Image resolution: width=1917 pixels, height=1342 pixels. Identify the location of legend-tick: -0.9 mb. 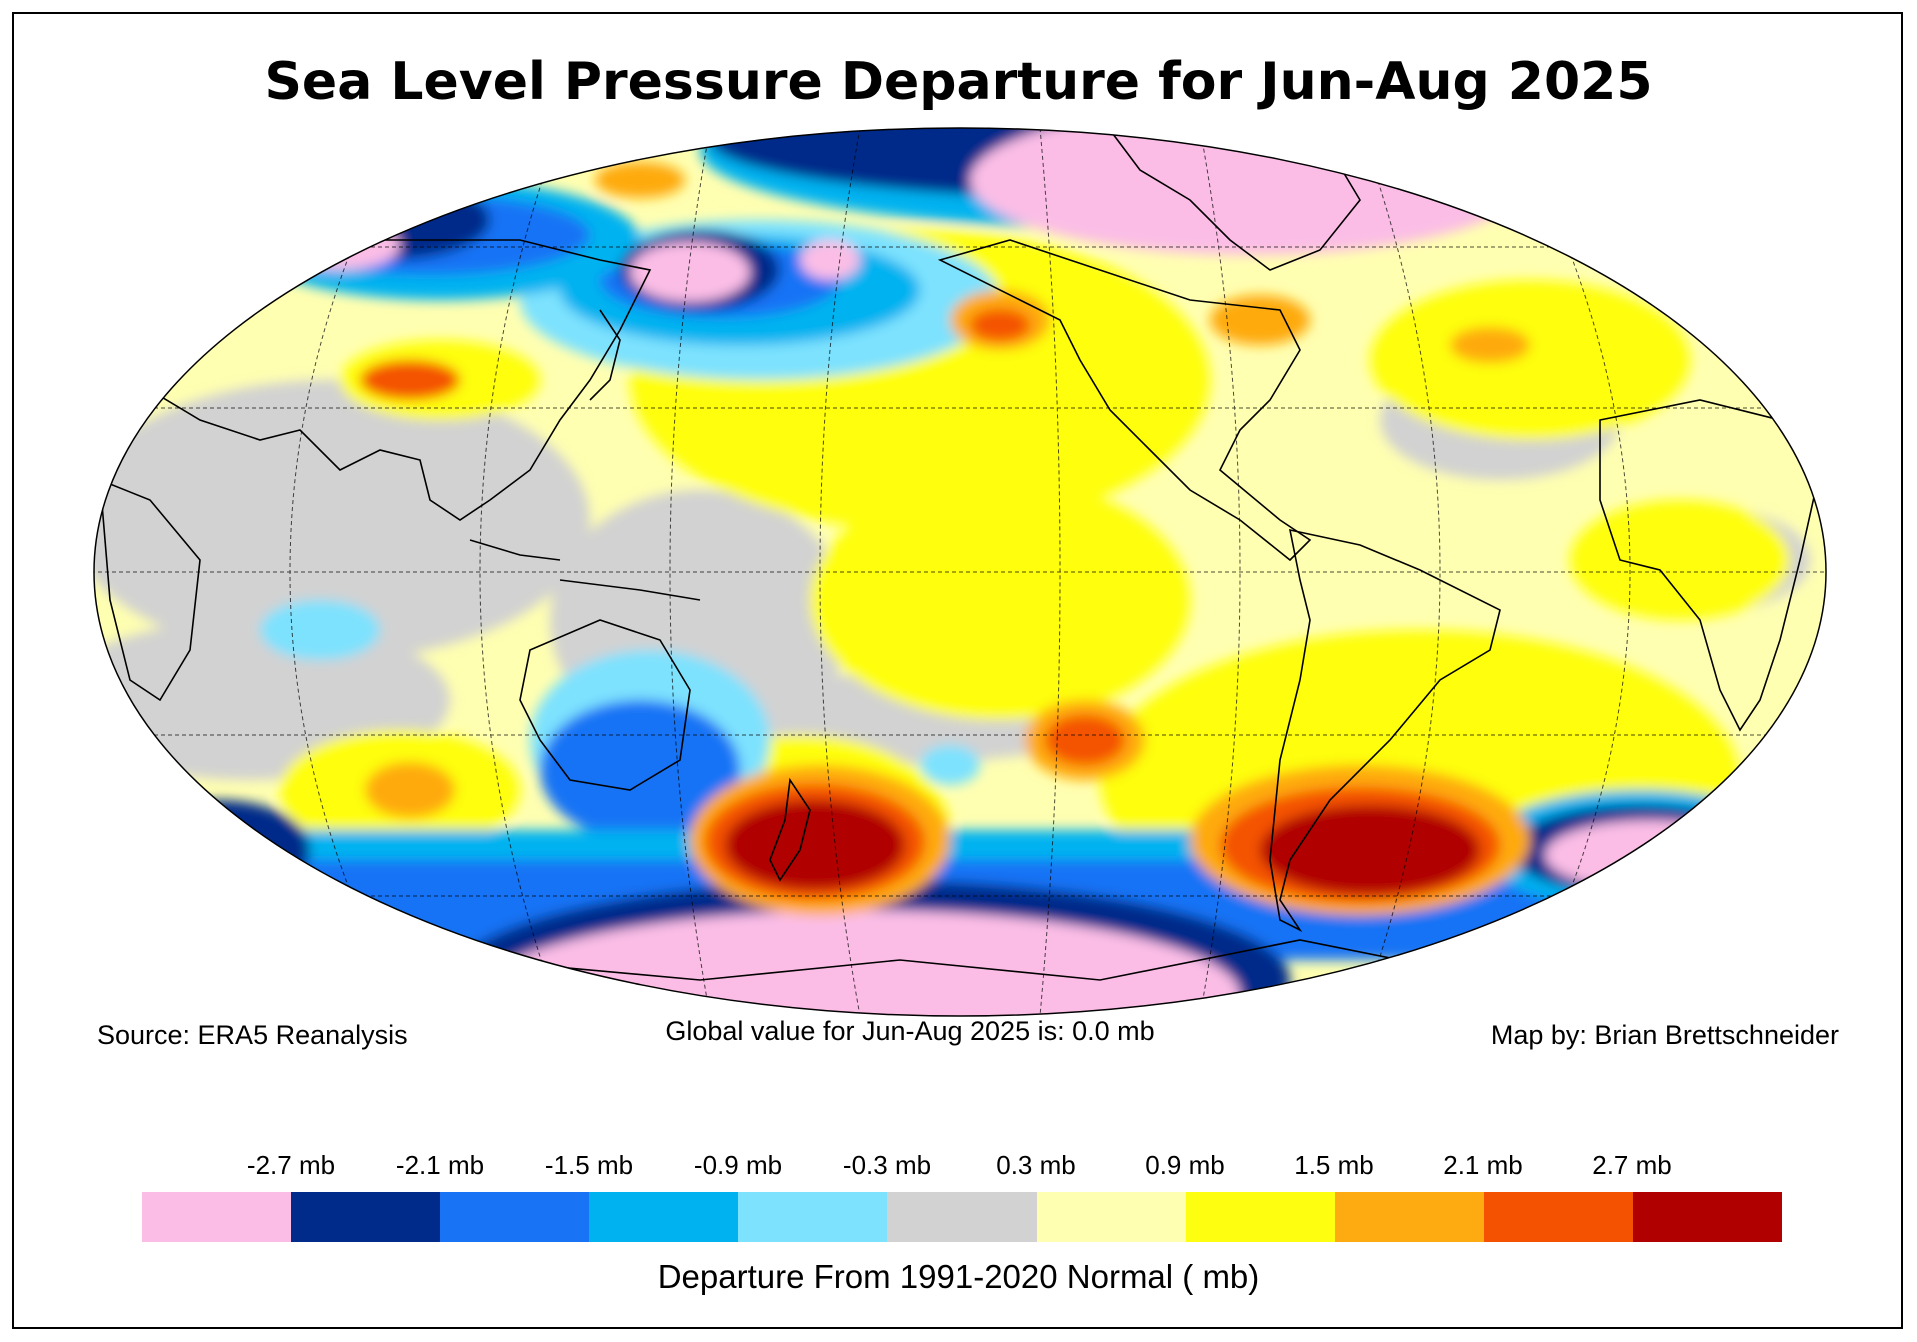
(738, 1165).